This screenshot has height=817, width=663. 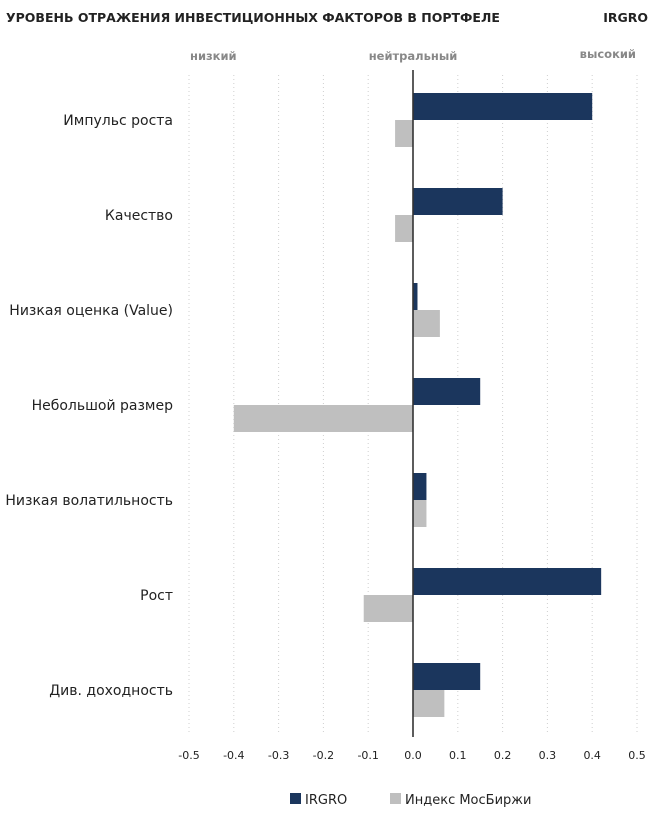 I want to click on x-tick-label: 0.1, so click(x=458, y=755).